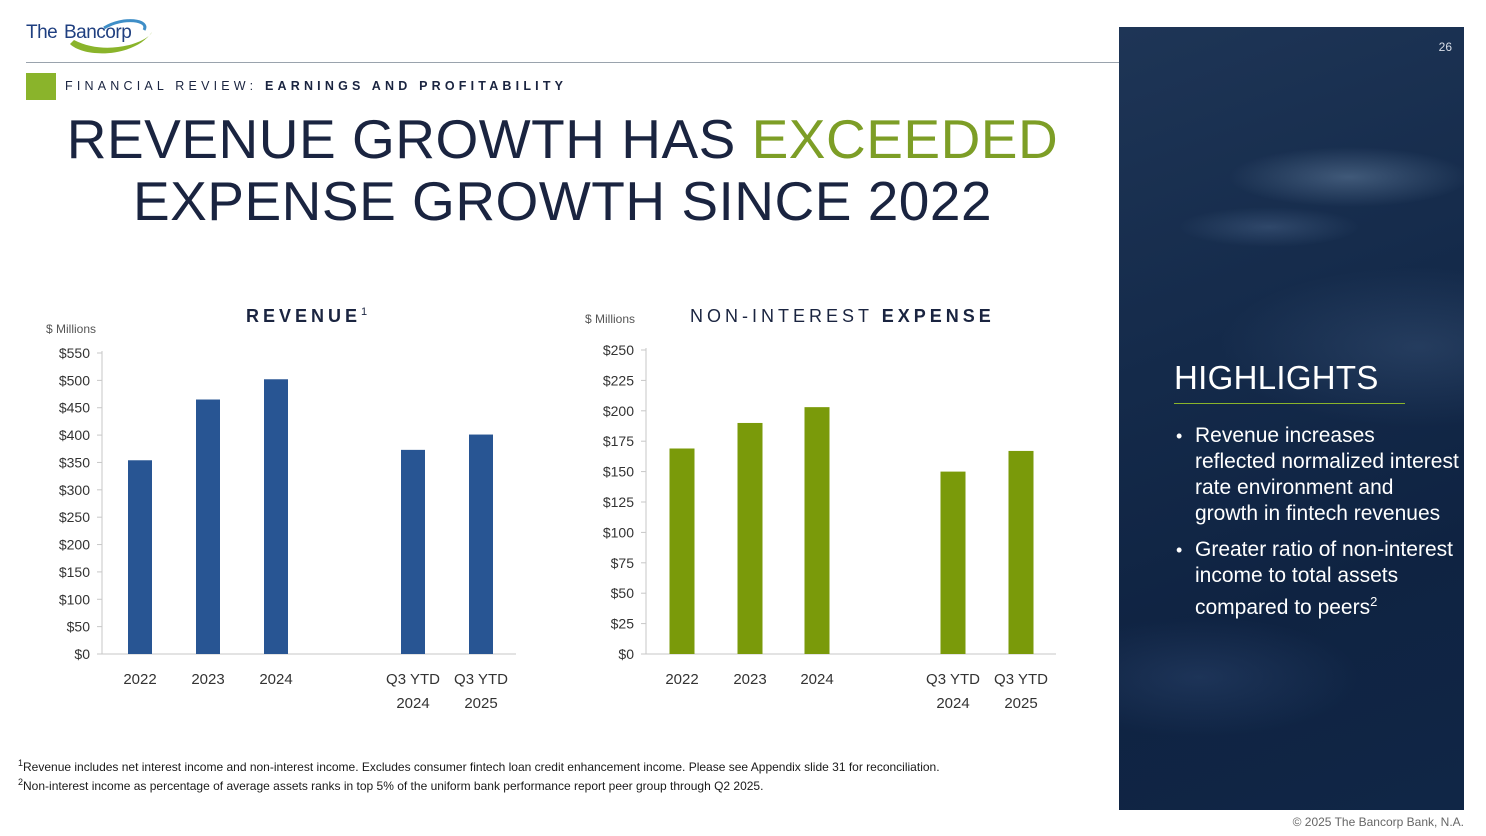 The height and width of the screenshot is (836, 1486). I want to click on expense-chart-title: NON-INTEREST EXPENSE, so click(842, 316).